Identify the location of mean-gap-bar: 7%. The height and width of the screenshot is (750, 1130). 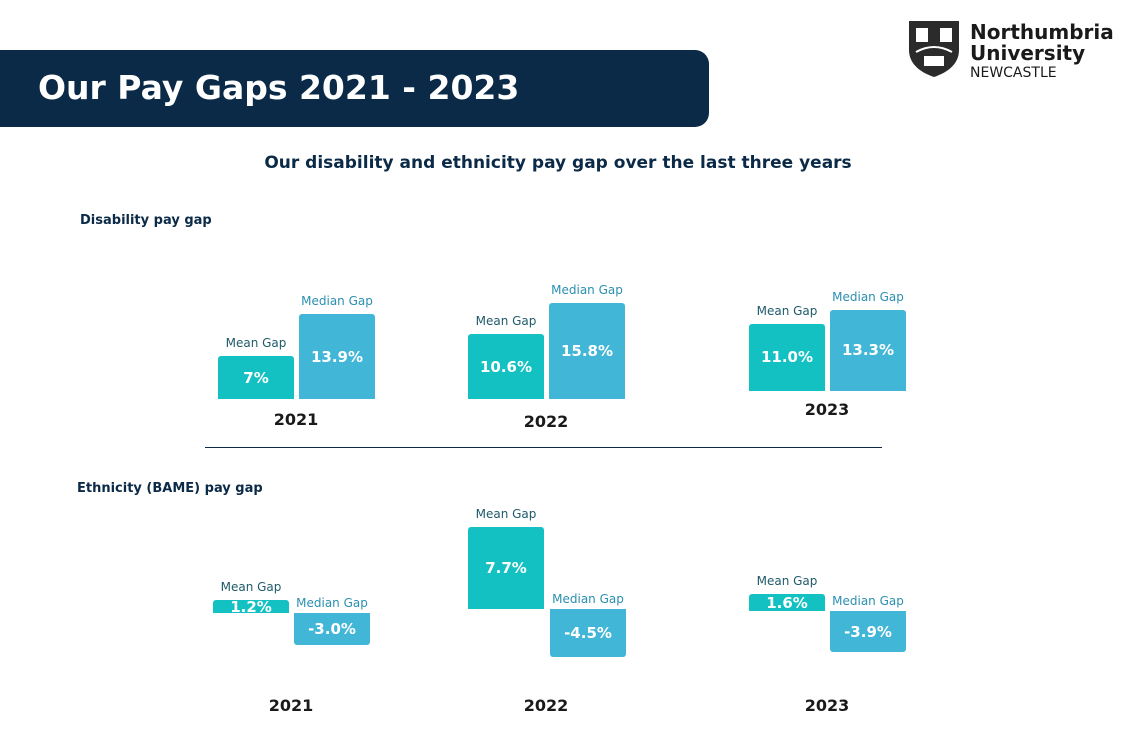
(256, 377).